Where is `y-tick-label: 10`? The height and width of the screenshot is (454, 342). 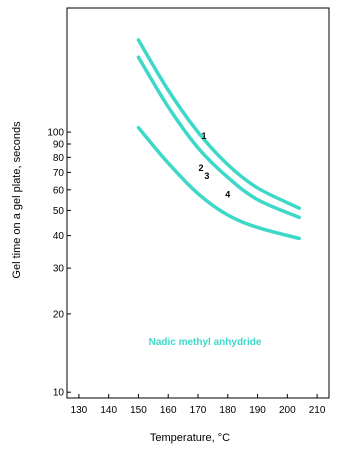 y-tick-label: 10 is located at coordinates (59, 393).